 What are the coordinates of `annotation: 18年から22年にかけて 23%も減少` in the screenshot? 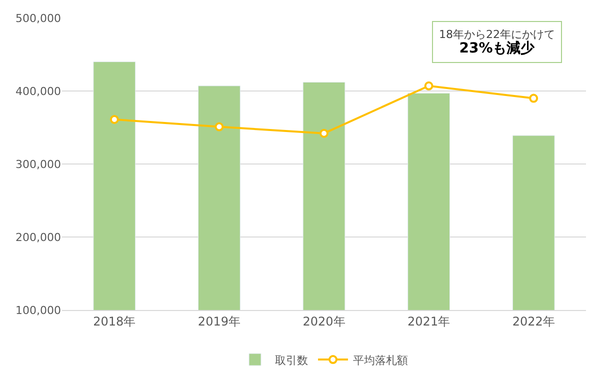 It's located at (497, 42).